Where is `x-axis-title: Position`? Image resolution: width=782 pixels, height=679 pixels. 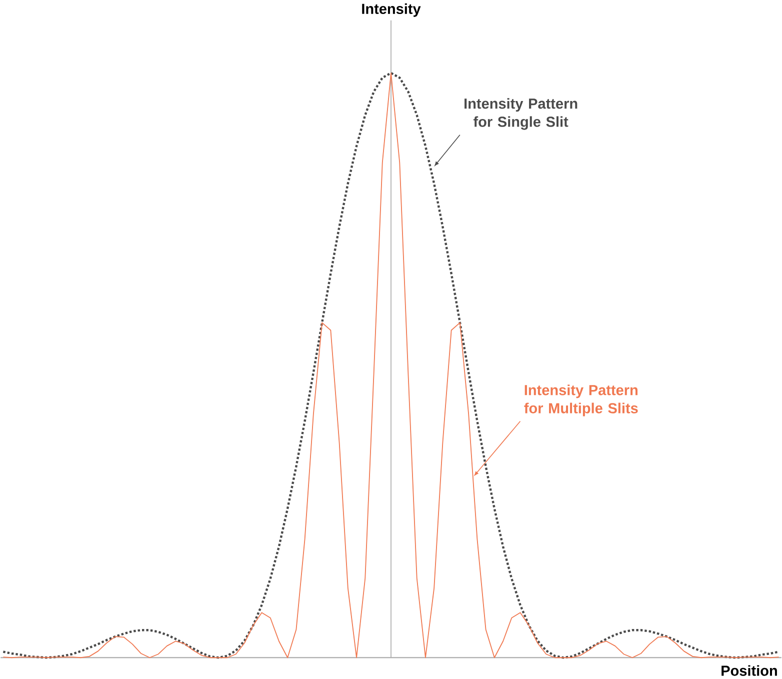
x-axis-title: Position is located at coordinates (749, 670).